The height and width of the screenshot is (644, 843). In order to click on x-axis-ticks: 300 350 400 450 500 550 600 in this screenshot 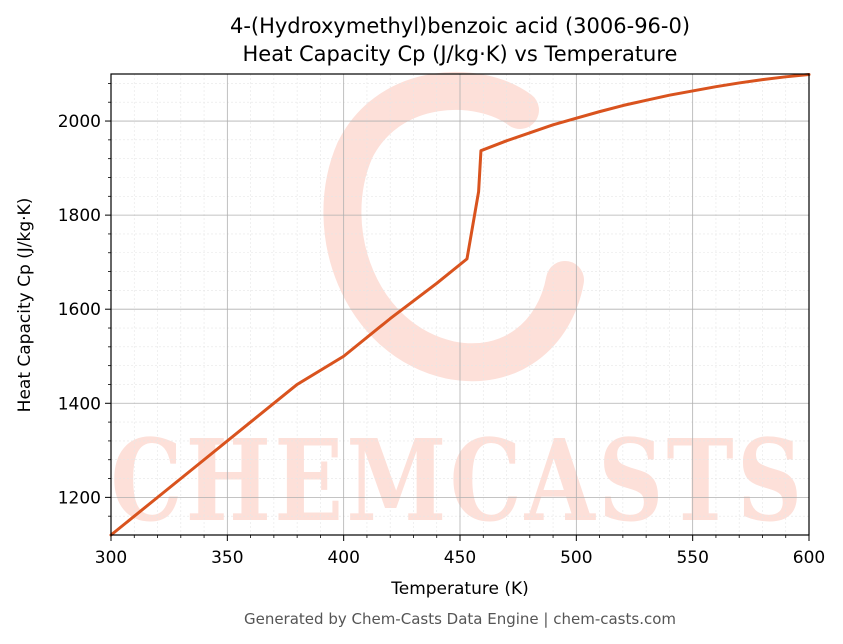, I will do `click(460, 551)`.